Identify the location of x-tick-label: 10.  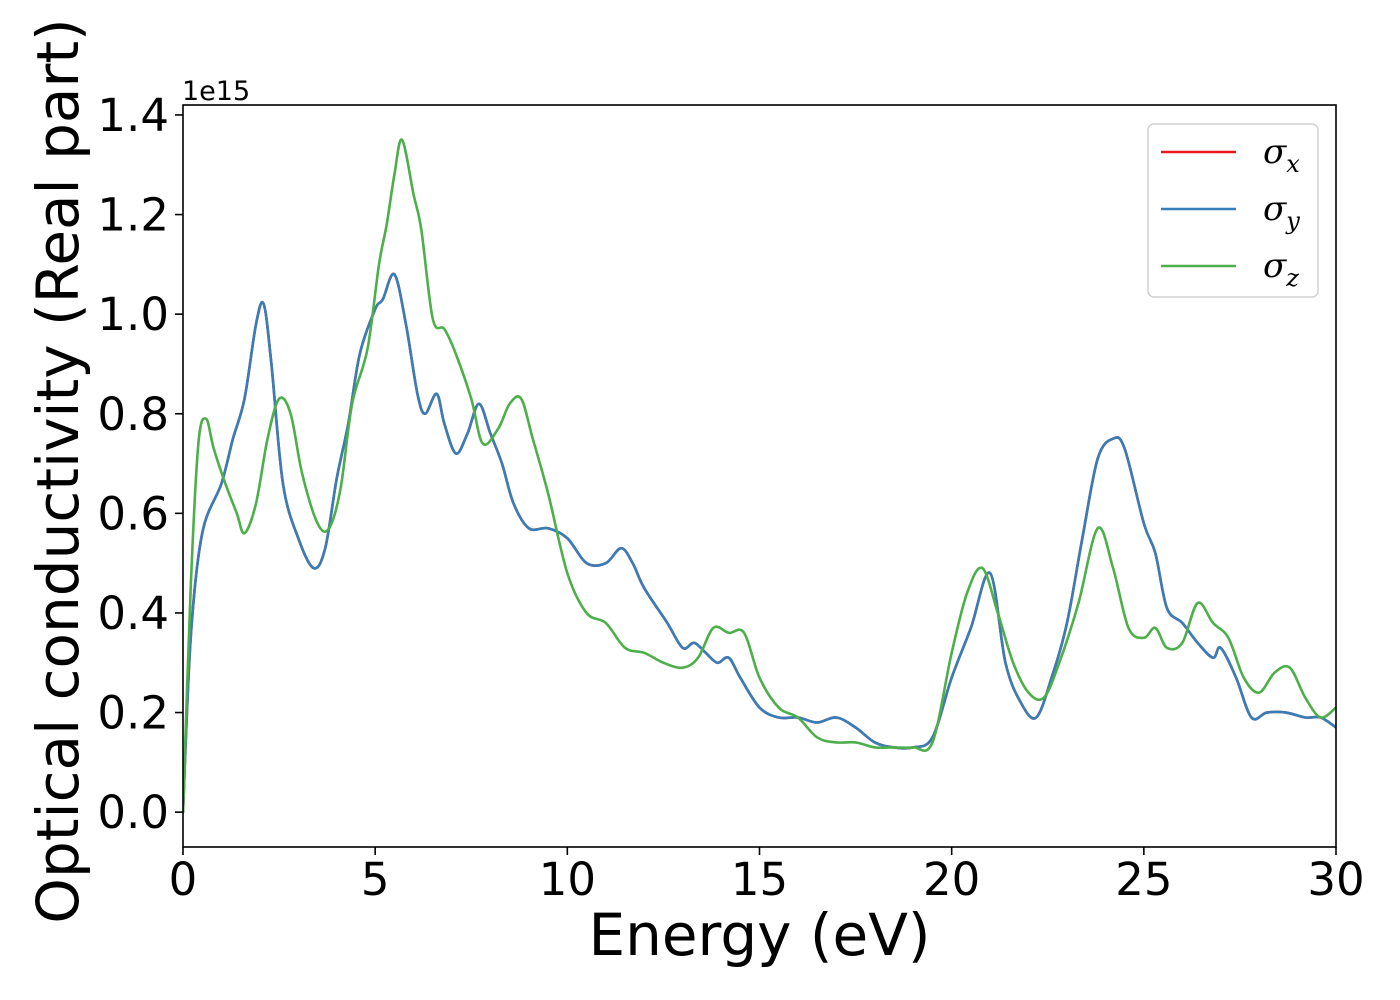
(567, 879).